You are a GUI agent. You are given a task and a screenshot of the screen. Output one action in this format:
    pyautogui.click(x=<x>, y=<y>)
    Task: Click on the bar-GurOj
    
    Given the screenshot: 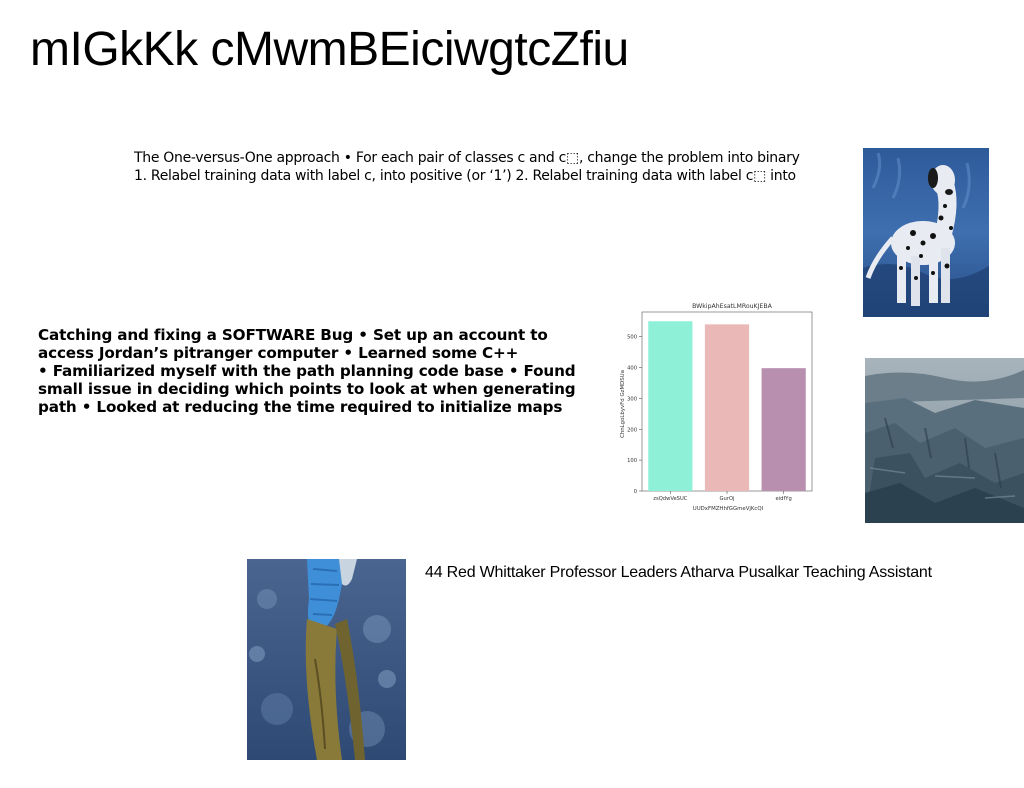 What is the action you would take?
    pyautogui.click(x=727, y=407)
    